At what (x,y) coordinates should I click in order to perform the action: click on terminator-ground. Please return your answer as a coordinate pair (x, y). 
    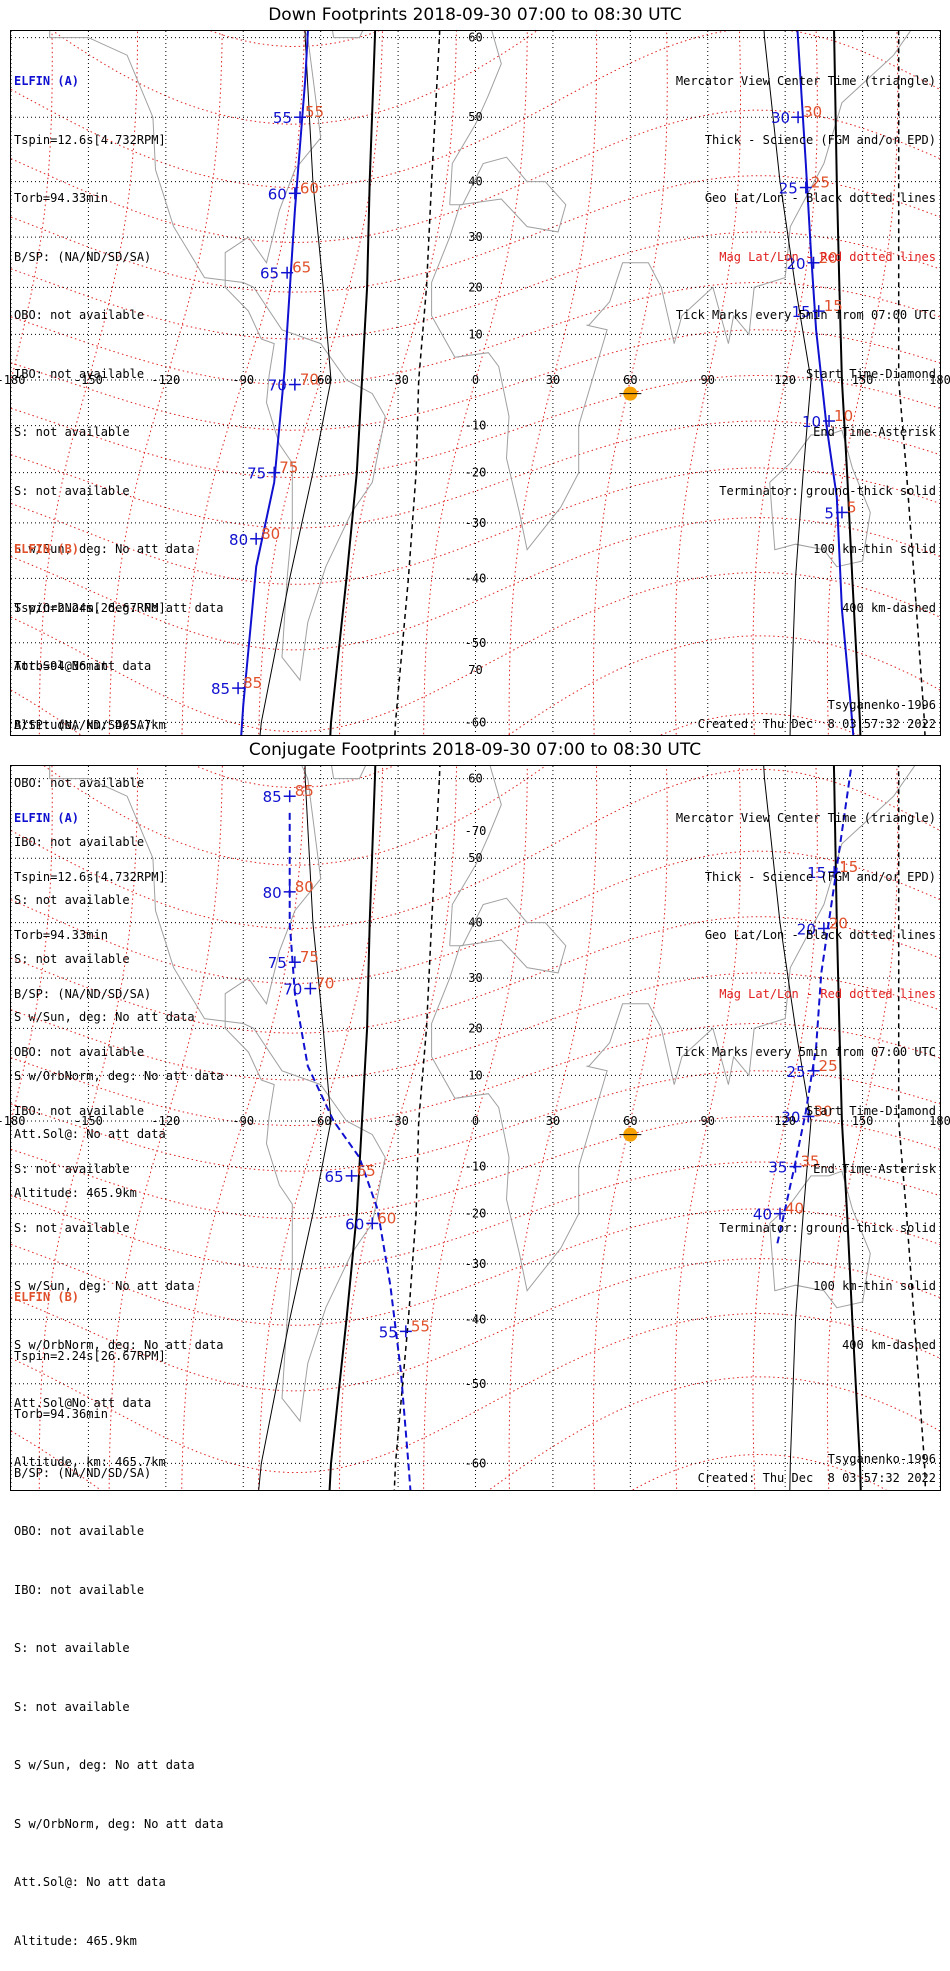
    Looking at the image, I should click on (353, 383).